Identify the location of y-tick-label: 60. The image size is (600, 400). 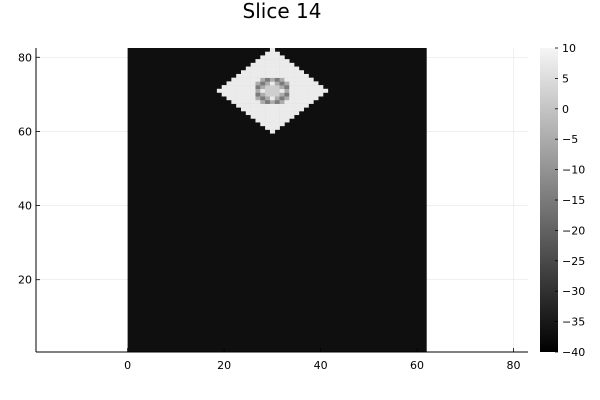
(25, 131).